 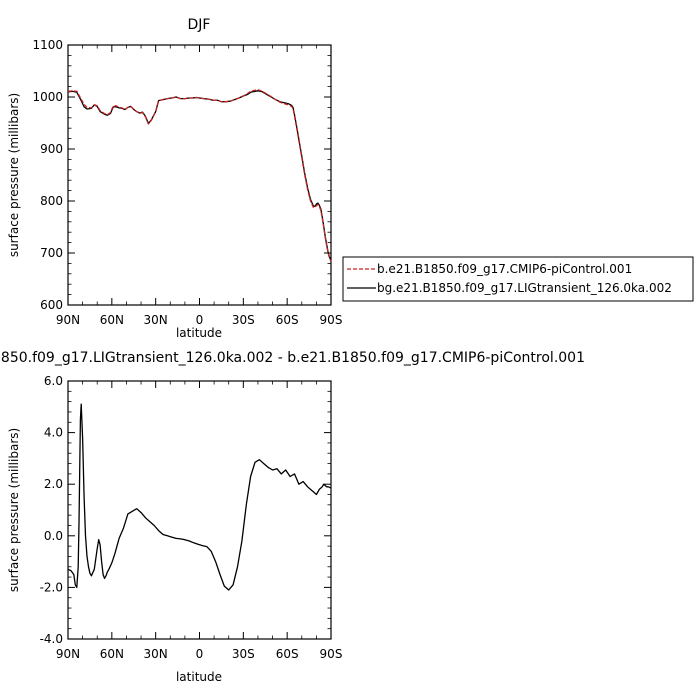 I want to click on top-x-tick-label: 30S, so click(x=243, y=320).